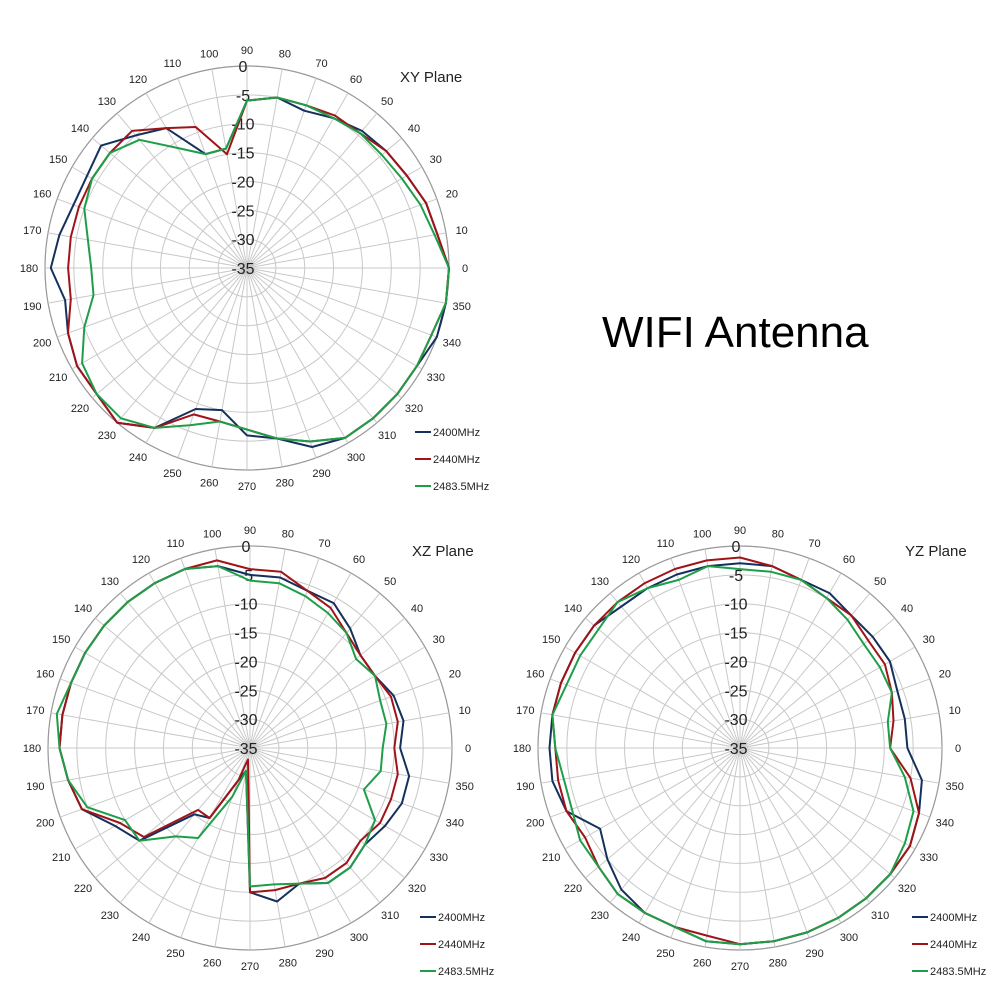  Describe the element at coordinates (245, 691) in the screenshot. I see `radial-tick-label: -25` at that location.